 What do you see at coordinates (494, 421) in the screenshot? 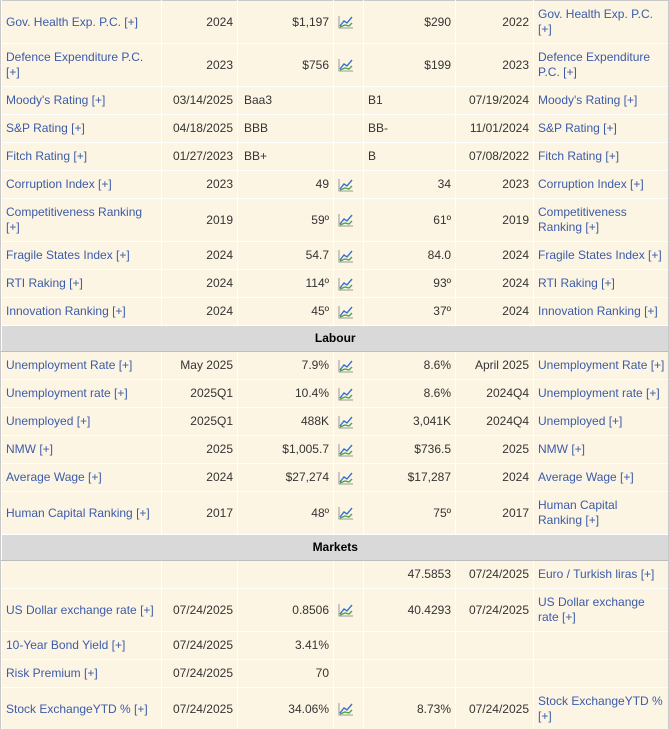
I see `date-right: 2024Q4` at bounding box center [494, 421].